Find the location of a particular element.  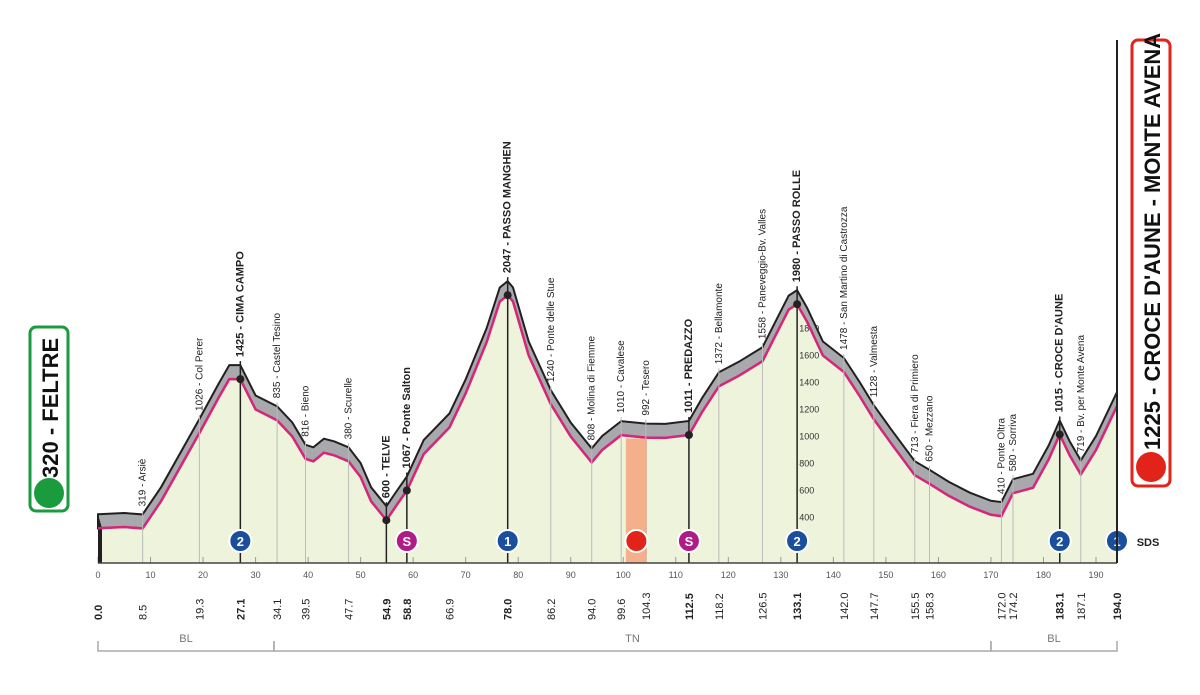

place-km-label: 183.1 is located at coordinates (1061, 606).